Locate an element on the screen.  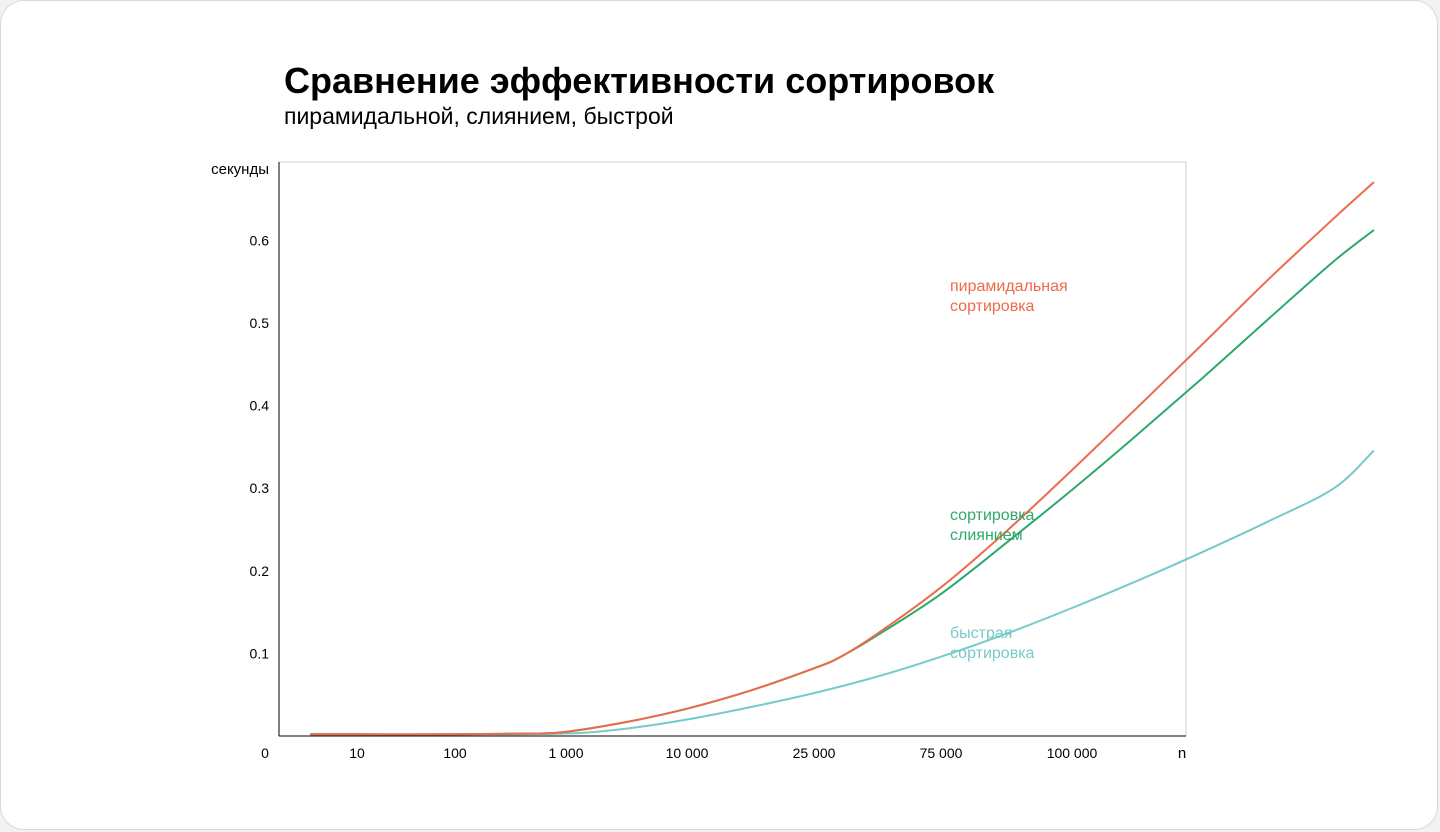
x-axis-label: n is located at coordinates (1182, 753).